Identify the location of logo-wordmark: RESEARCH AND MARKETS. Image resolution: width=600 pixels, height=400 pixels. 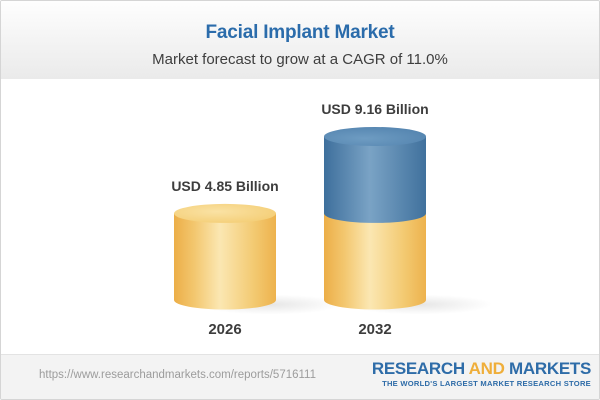
(481, 368).